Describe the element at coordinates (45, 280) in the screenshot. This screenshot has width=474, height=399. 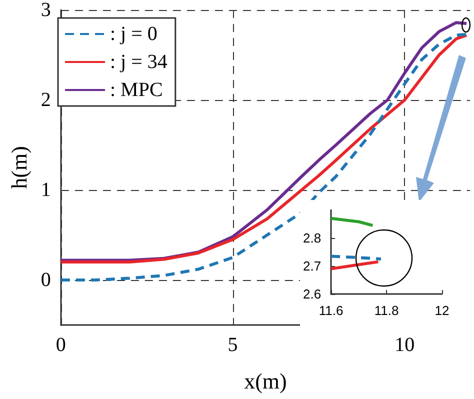
I see `y-tick-label: 0` at that location.